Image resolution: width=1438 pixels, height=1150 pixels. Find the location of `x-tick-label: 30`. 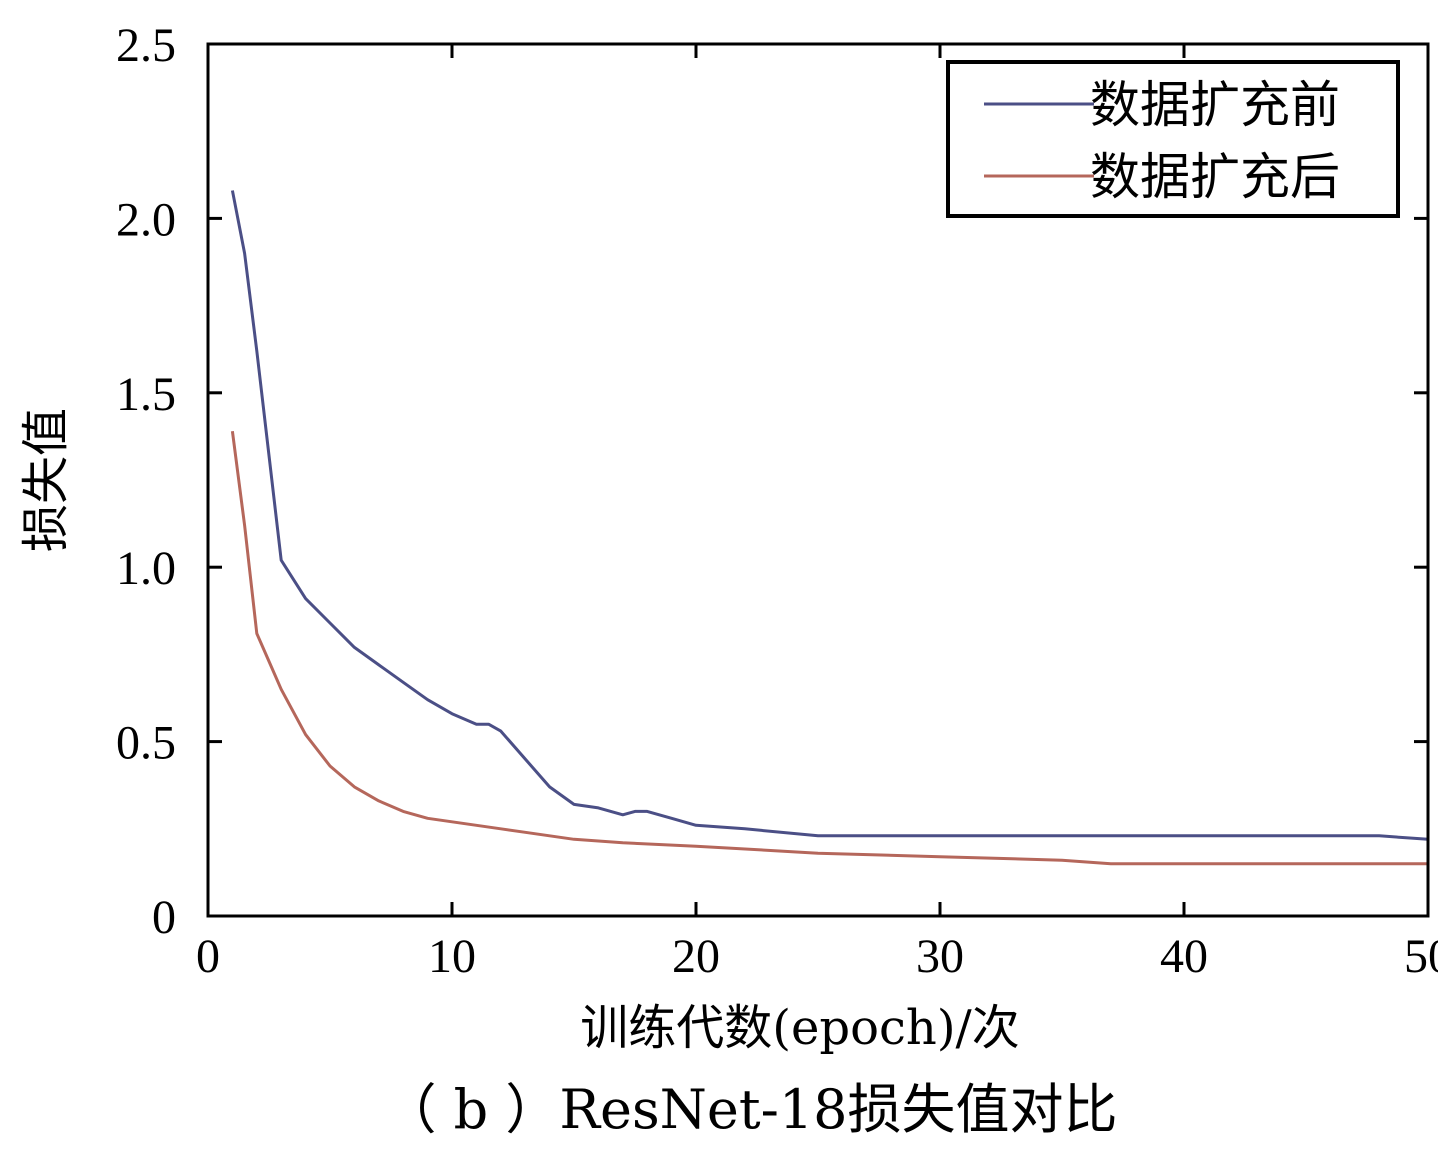

x-tick-label: 30 is located at coordinates (940, 956).